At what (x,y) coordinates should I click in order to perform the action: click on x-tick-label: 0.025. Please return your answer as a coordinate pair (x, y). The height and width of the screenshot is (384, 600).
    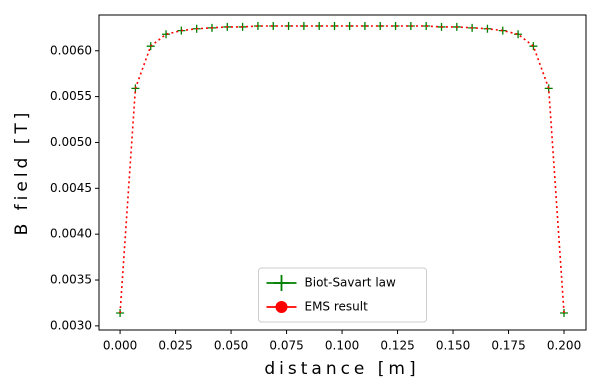
    Looking at the image, I should click on (175, 346).